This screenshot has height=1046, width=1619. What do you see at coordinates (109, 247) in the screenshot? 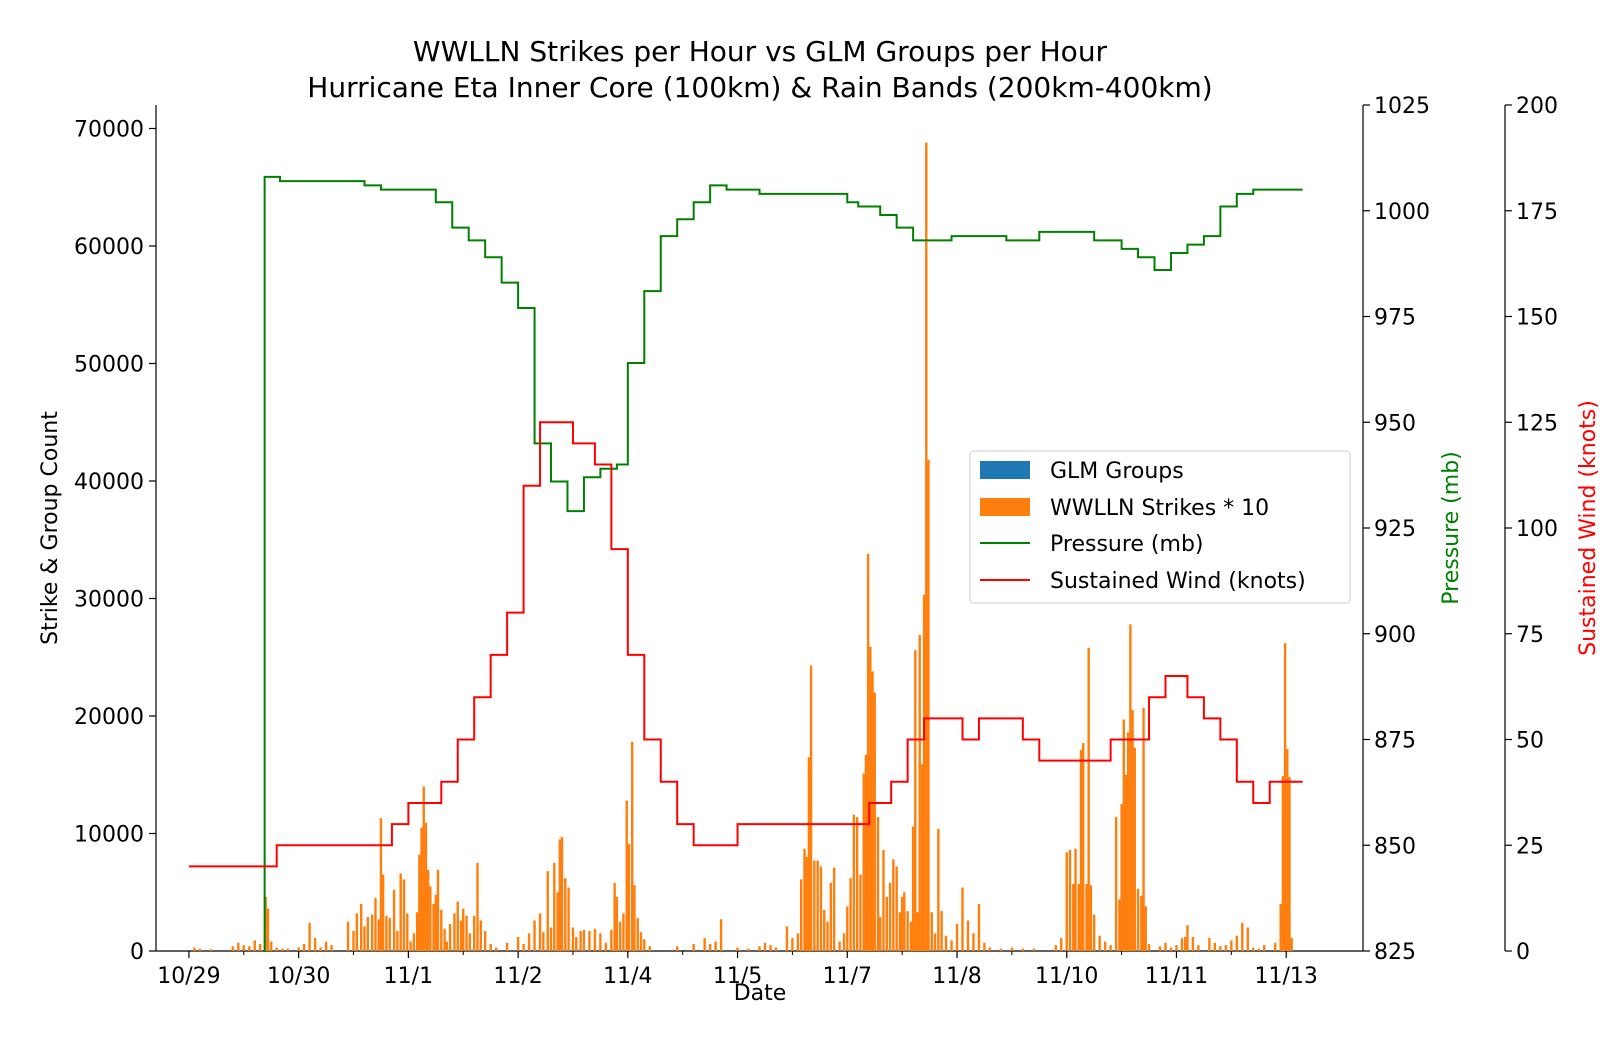
I see `left-tick-label: 60000` at bounding box center [109, 247].